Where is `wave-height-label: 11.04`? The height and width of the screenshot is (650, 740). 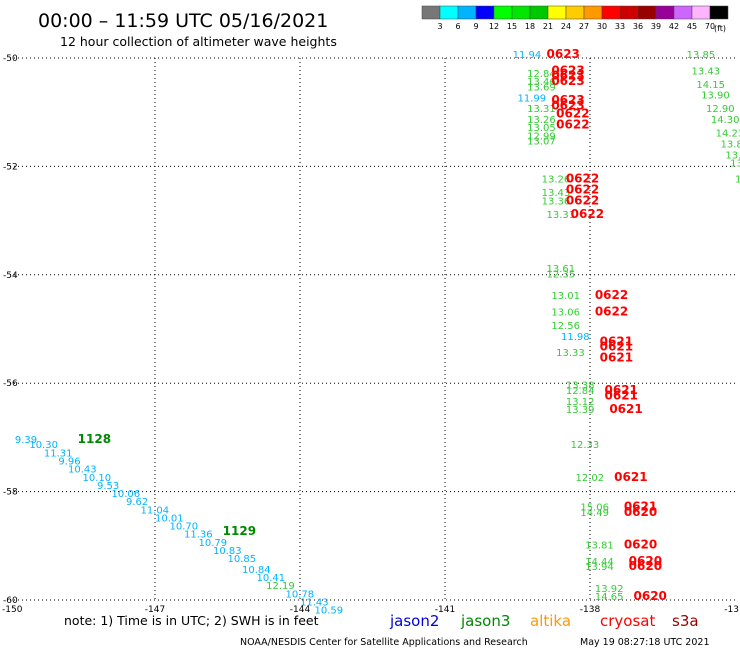 wave-height-label: 11.04 is located at coordinates (155, 510).